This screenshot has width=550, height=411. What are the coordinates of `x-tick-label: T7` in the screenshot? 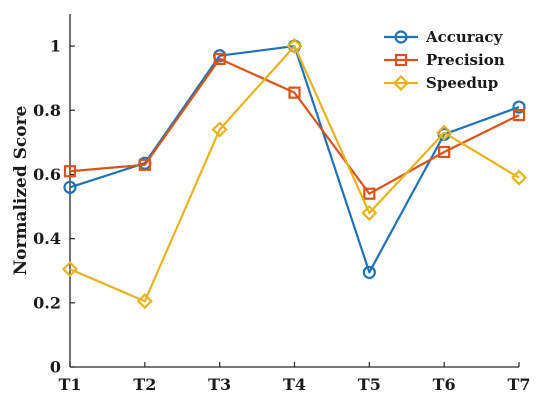 It's located at (518, 384).